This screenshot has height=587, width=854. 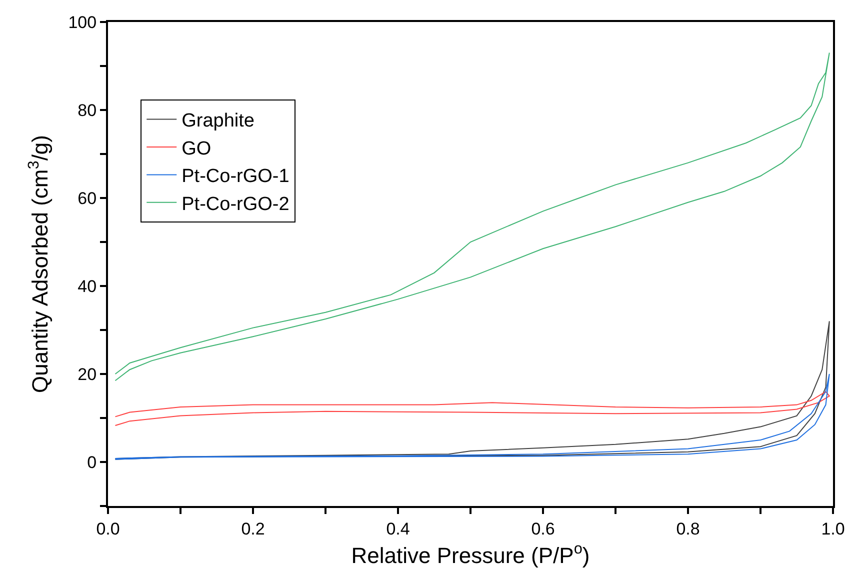 I want to click on y-tick-label: 80, so click(x=87, y=110).